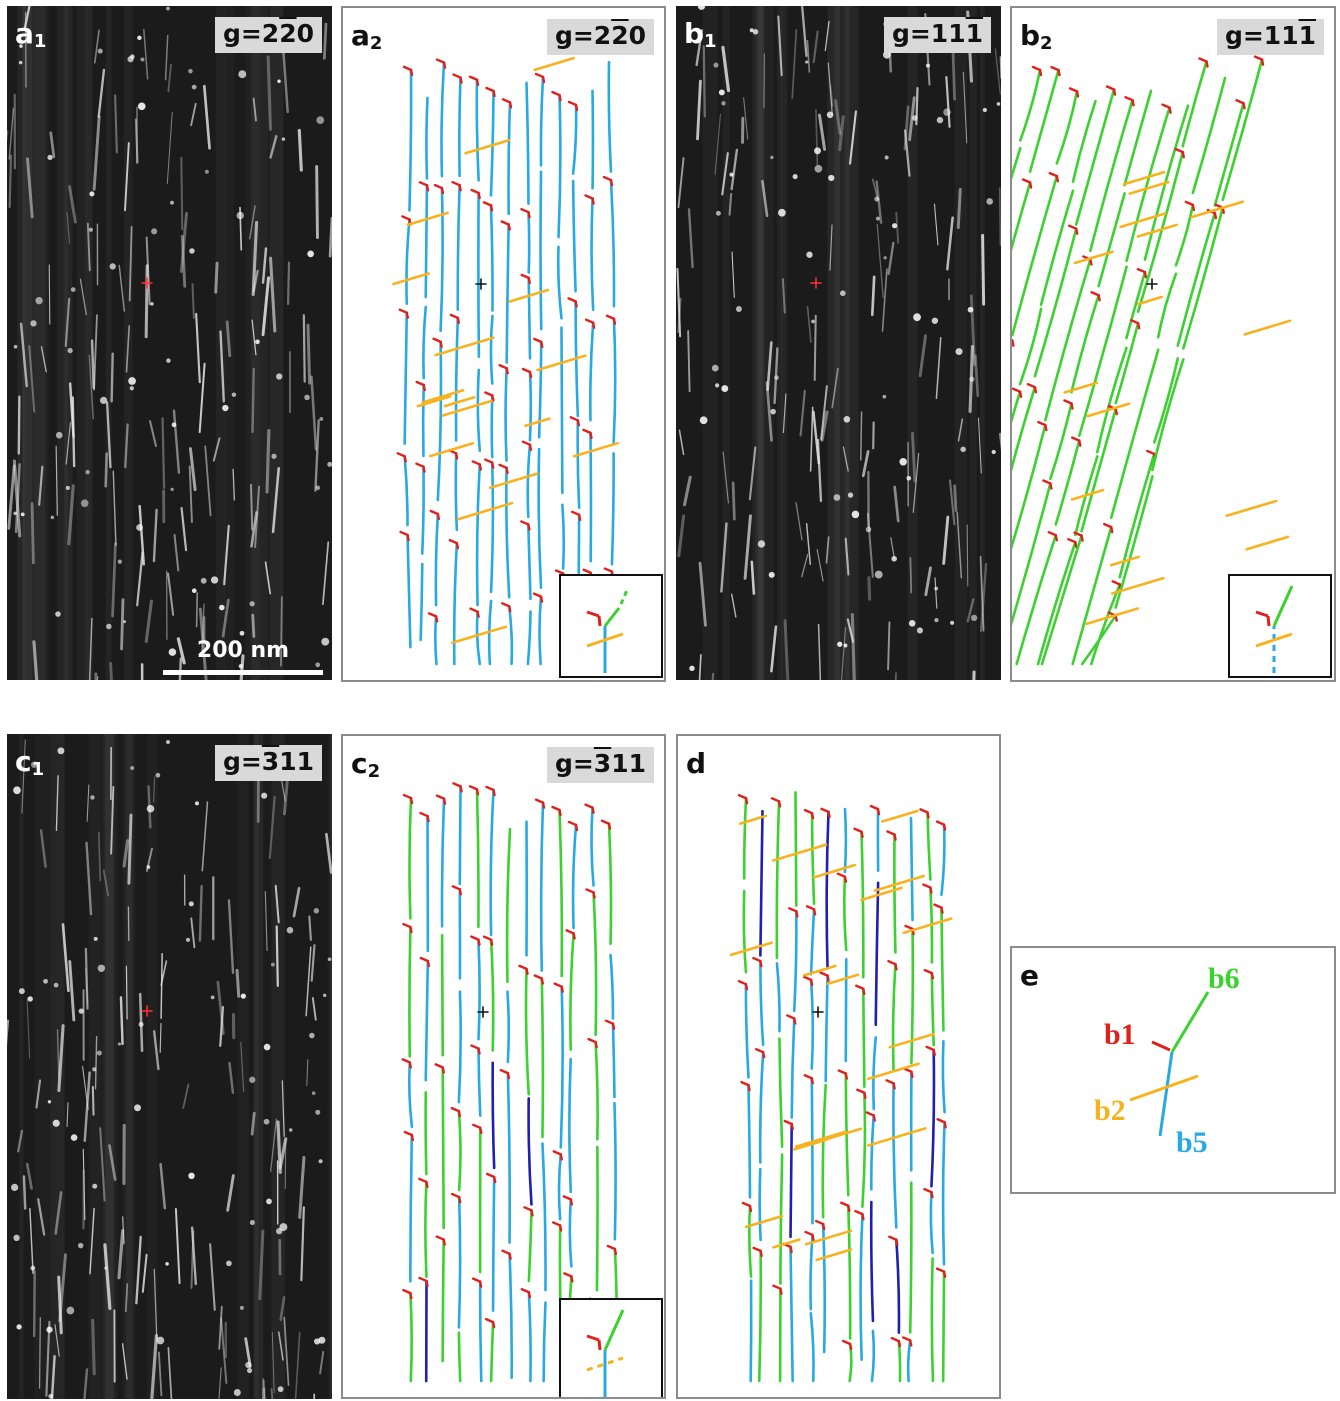 The image size is (1340, 1401). I want to click on panel-a2: a2 g=220, so click(503, 344).